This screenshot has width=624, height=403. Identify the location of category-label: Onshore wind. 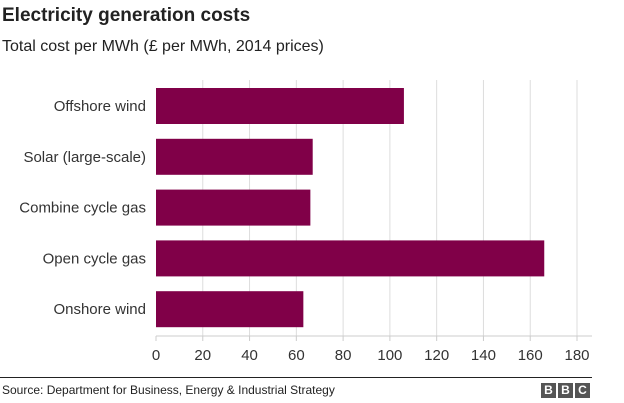
(99, 309).